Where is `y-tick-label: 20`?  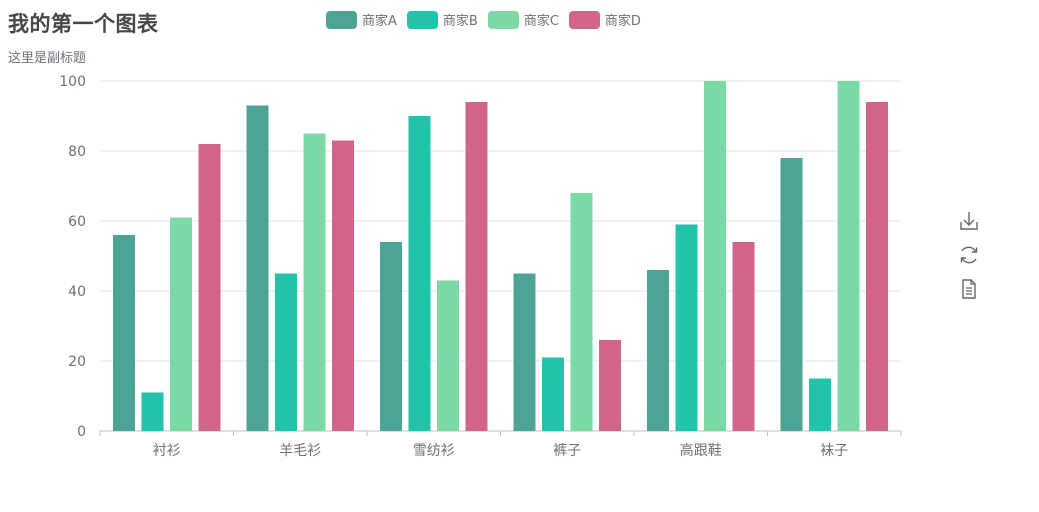
y-tick-label: 20 is located at coordinates (77, 362).